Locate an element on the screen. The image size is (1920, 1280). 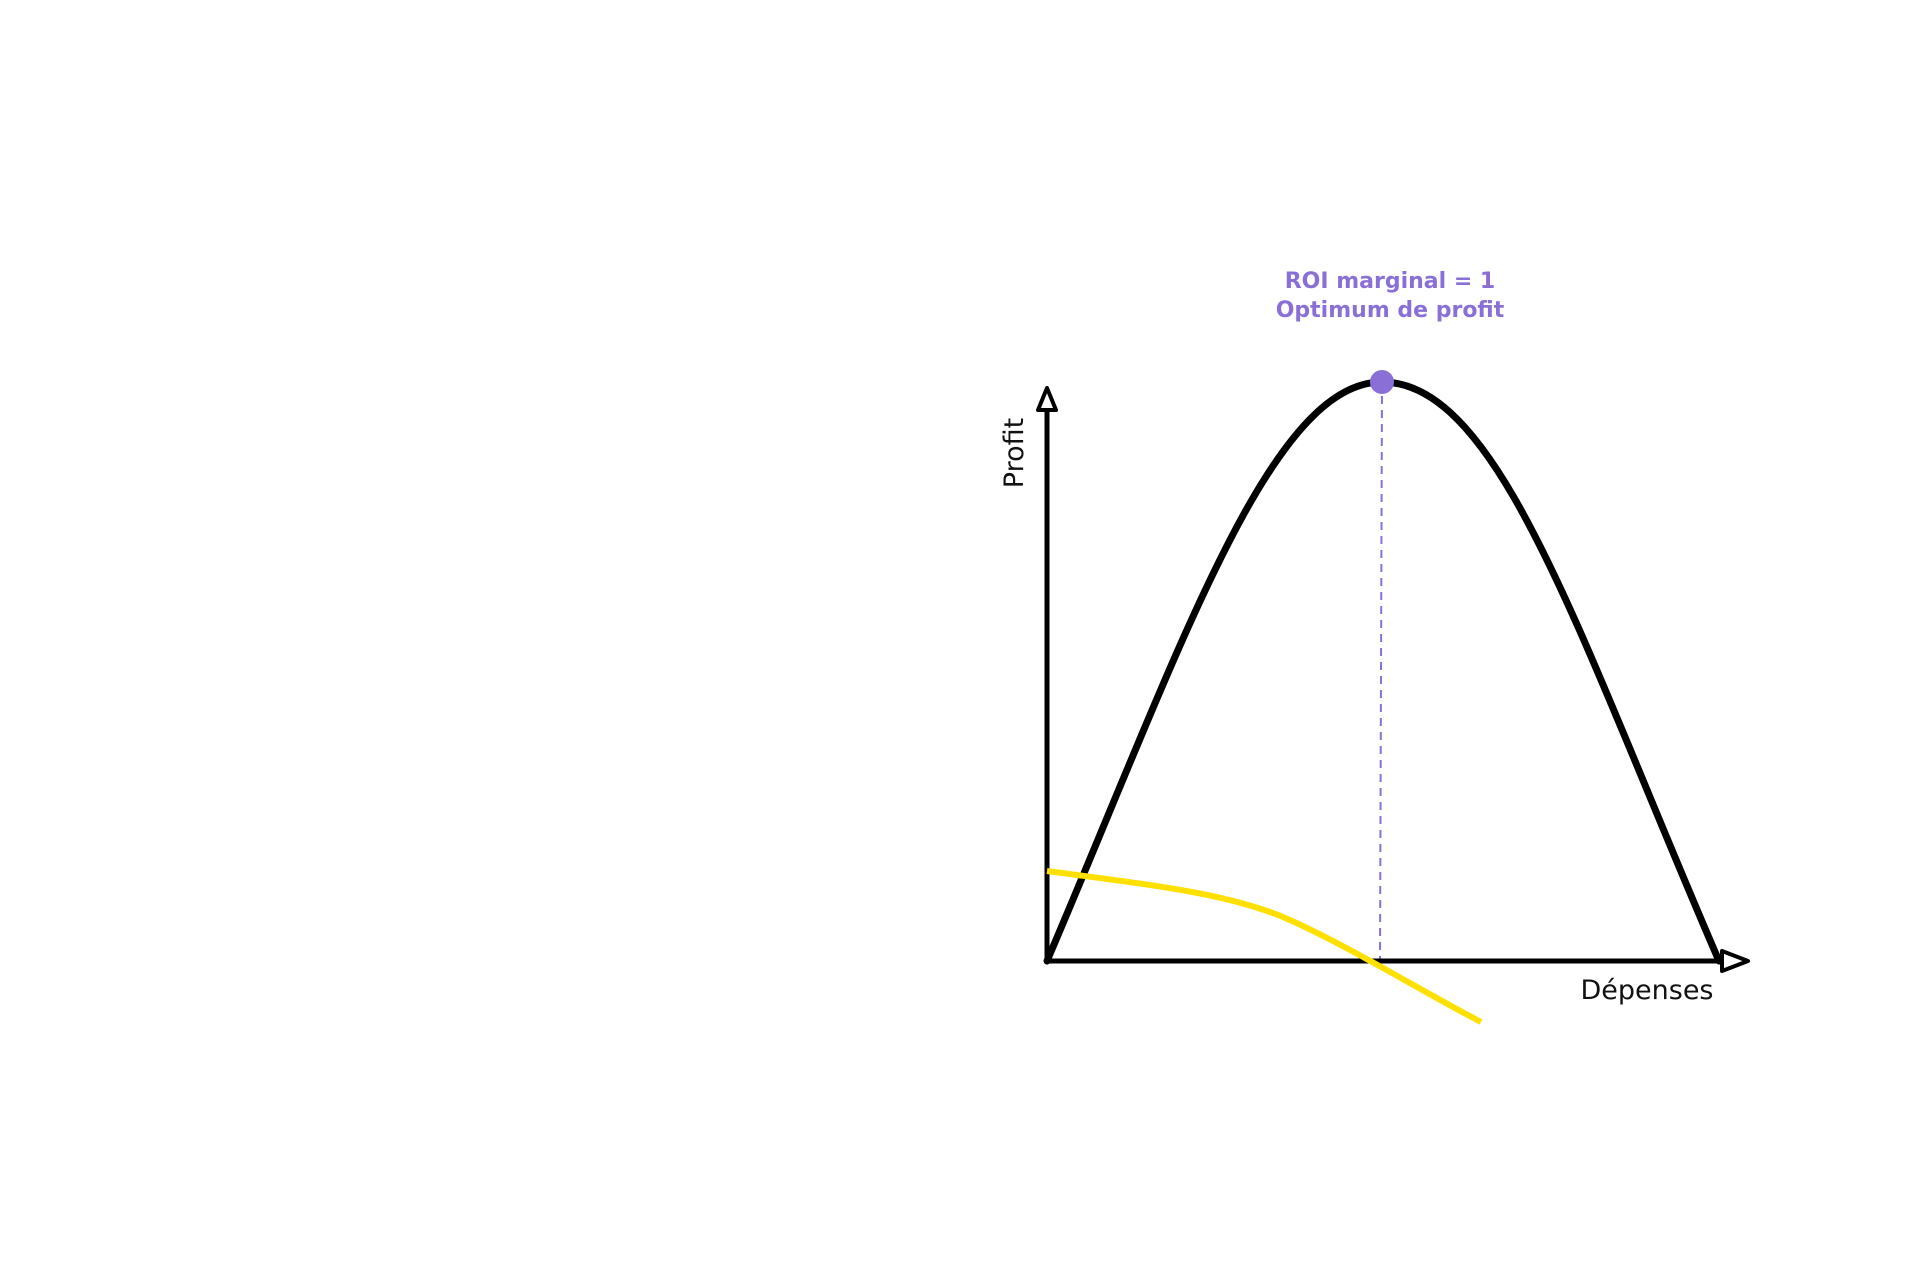
annotation-line: ROI marginal = 1 is located at coordinates (1390, 281).